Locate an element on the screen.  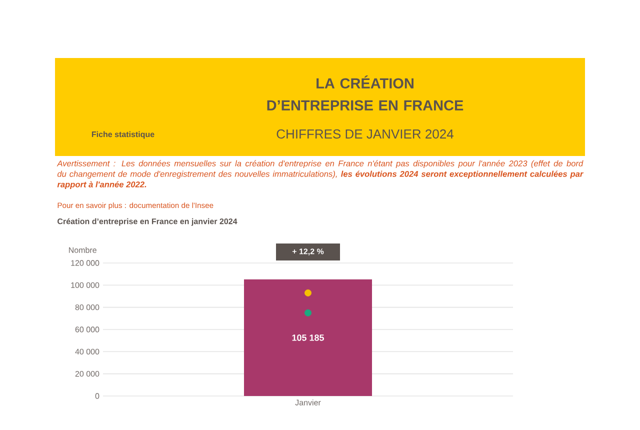
chart-title: LA CRÉATION D’ENTREPRISE EN FRANCE is located at coordinates (365, 92).